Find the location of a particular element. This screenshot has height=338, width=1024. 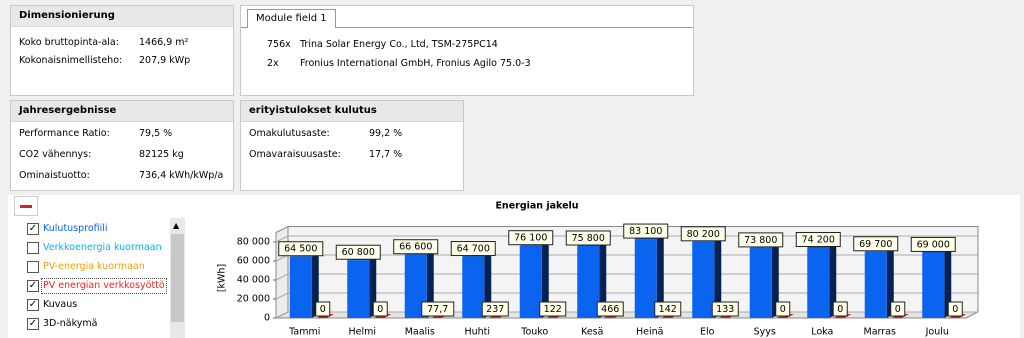

value-label: 76 100 is located at coordinates (530, 238).